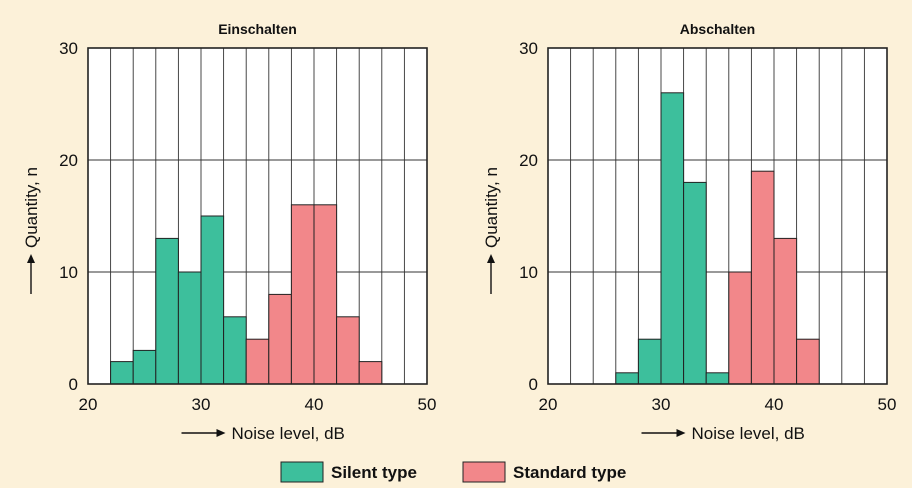  I want to click on legend-label-standard: Standard type, so click(569, 472).